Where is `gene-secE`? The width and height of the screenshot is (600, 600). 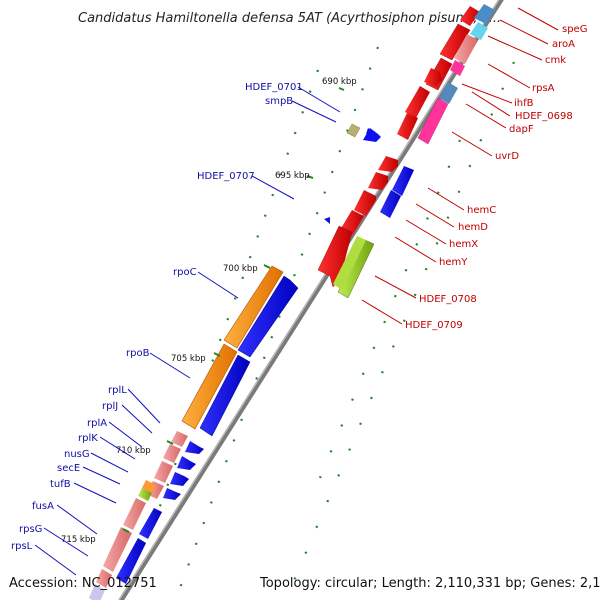
gene-secE is located at coordinates (145, 494).